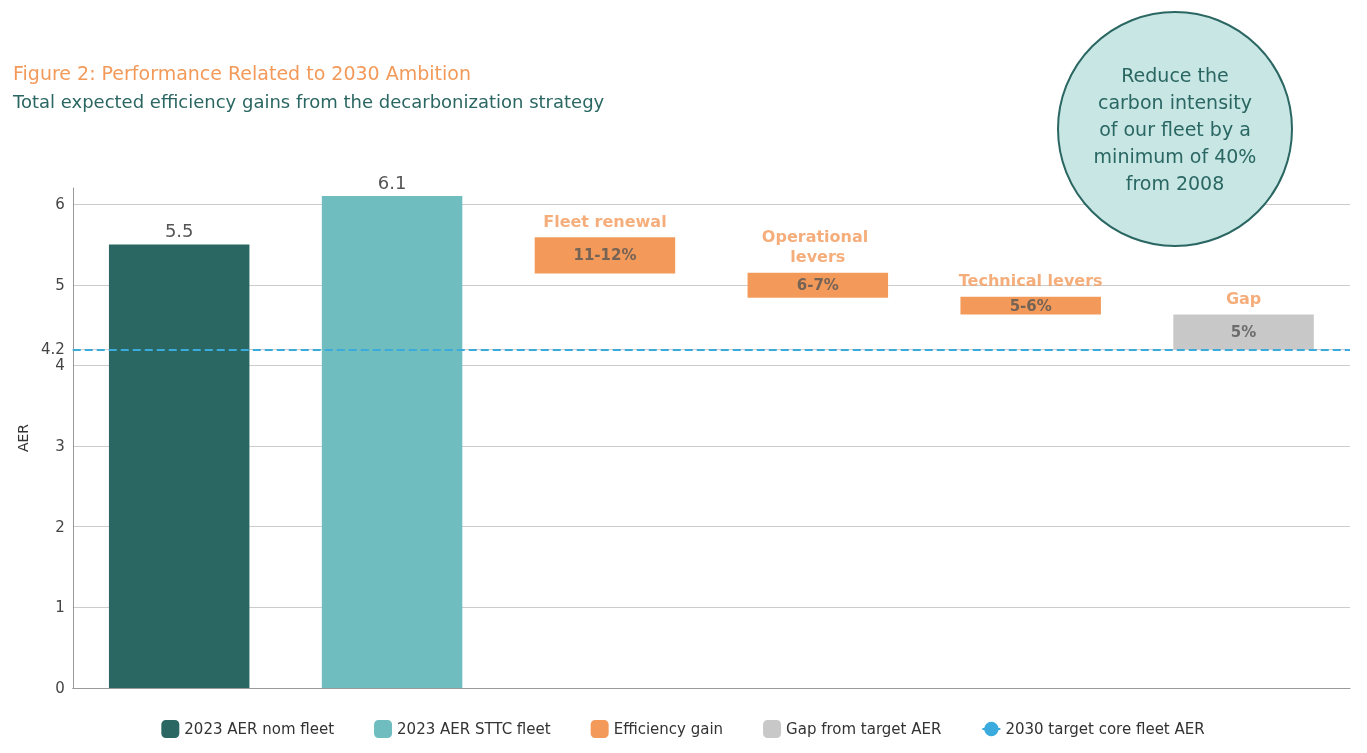 The width and height of the screenshot is (1367, 753). I want to click on y-tick-label: 6, so click(60, 204).